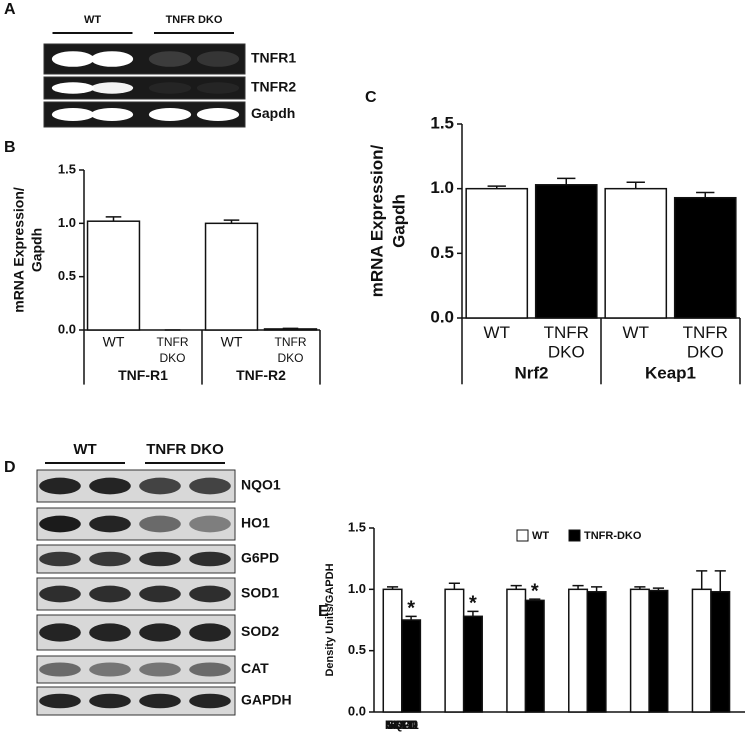 Image resolution: width=755 pixels, height=737 pixels. I want to click on y-axis-label: mRNA Expression/, so click(376, 221).